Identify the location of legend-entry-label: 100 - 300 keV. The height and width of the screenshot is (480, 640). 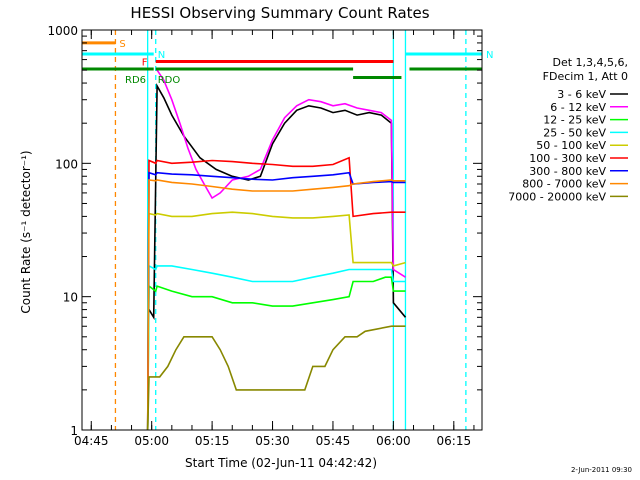
(567, 158).